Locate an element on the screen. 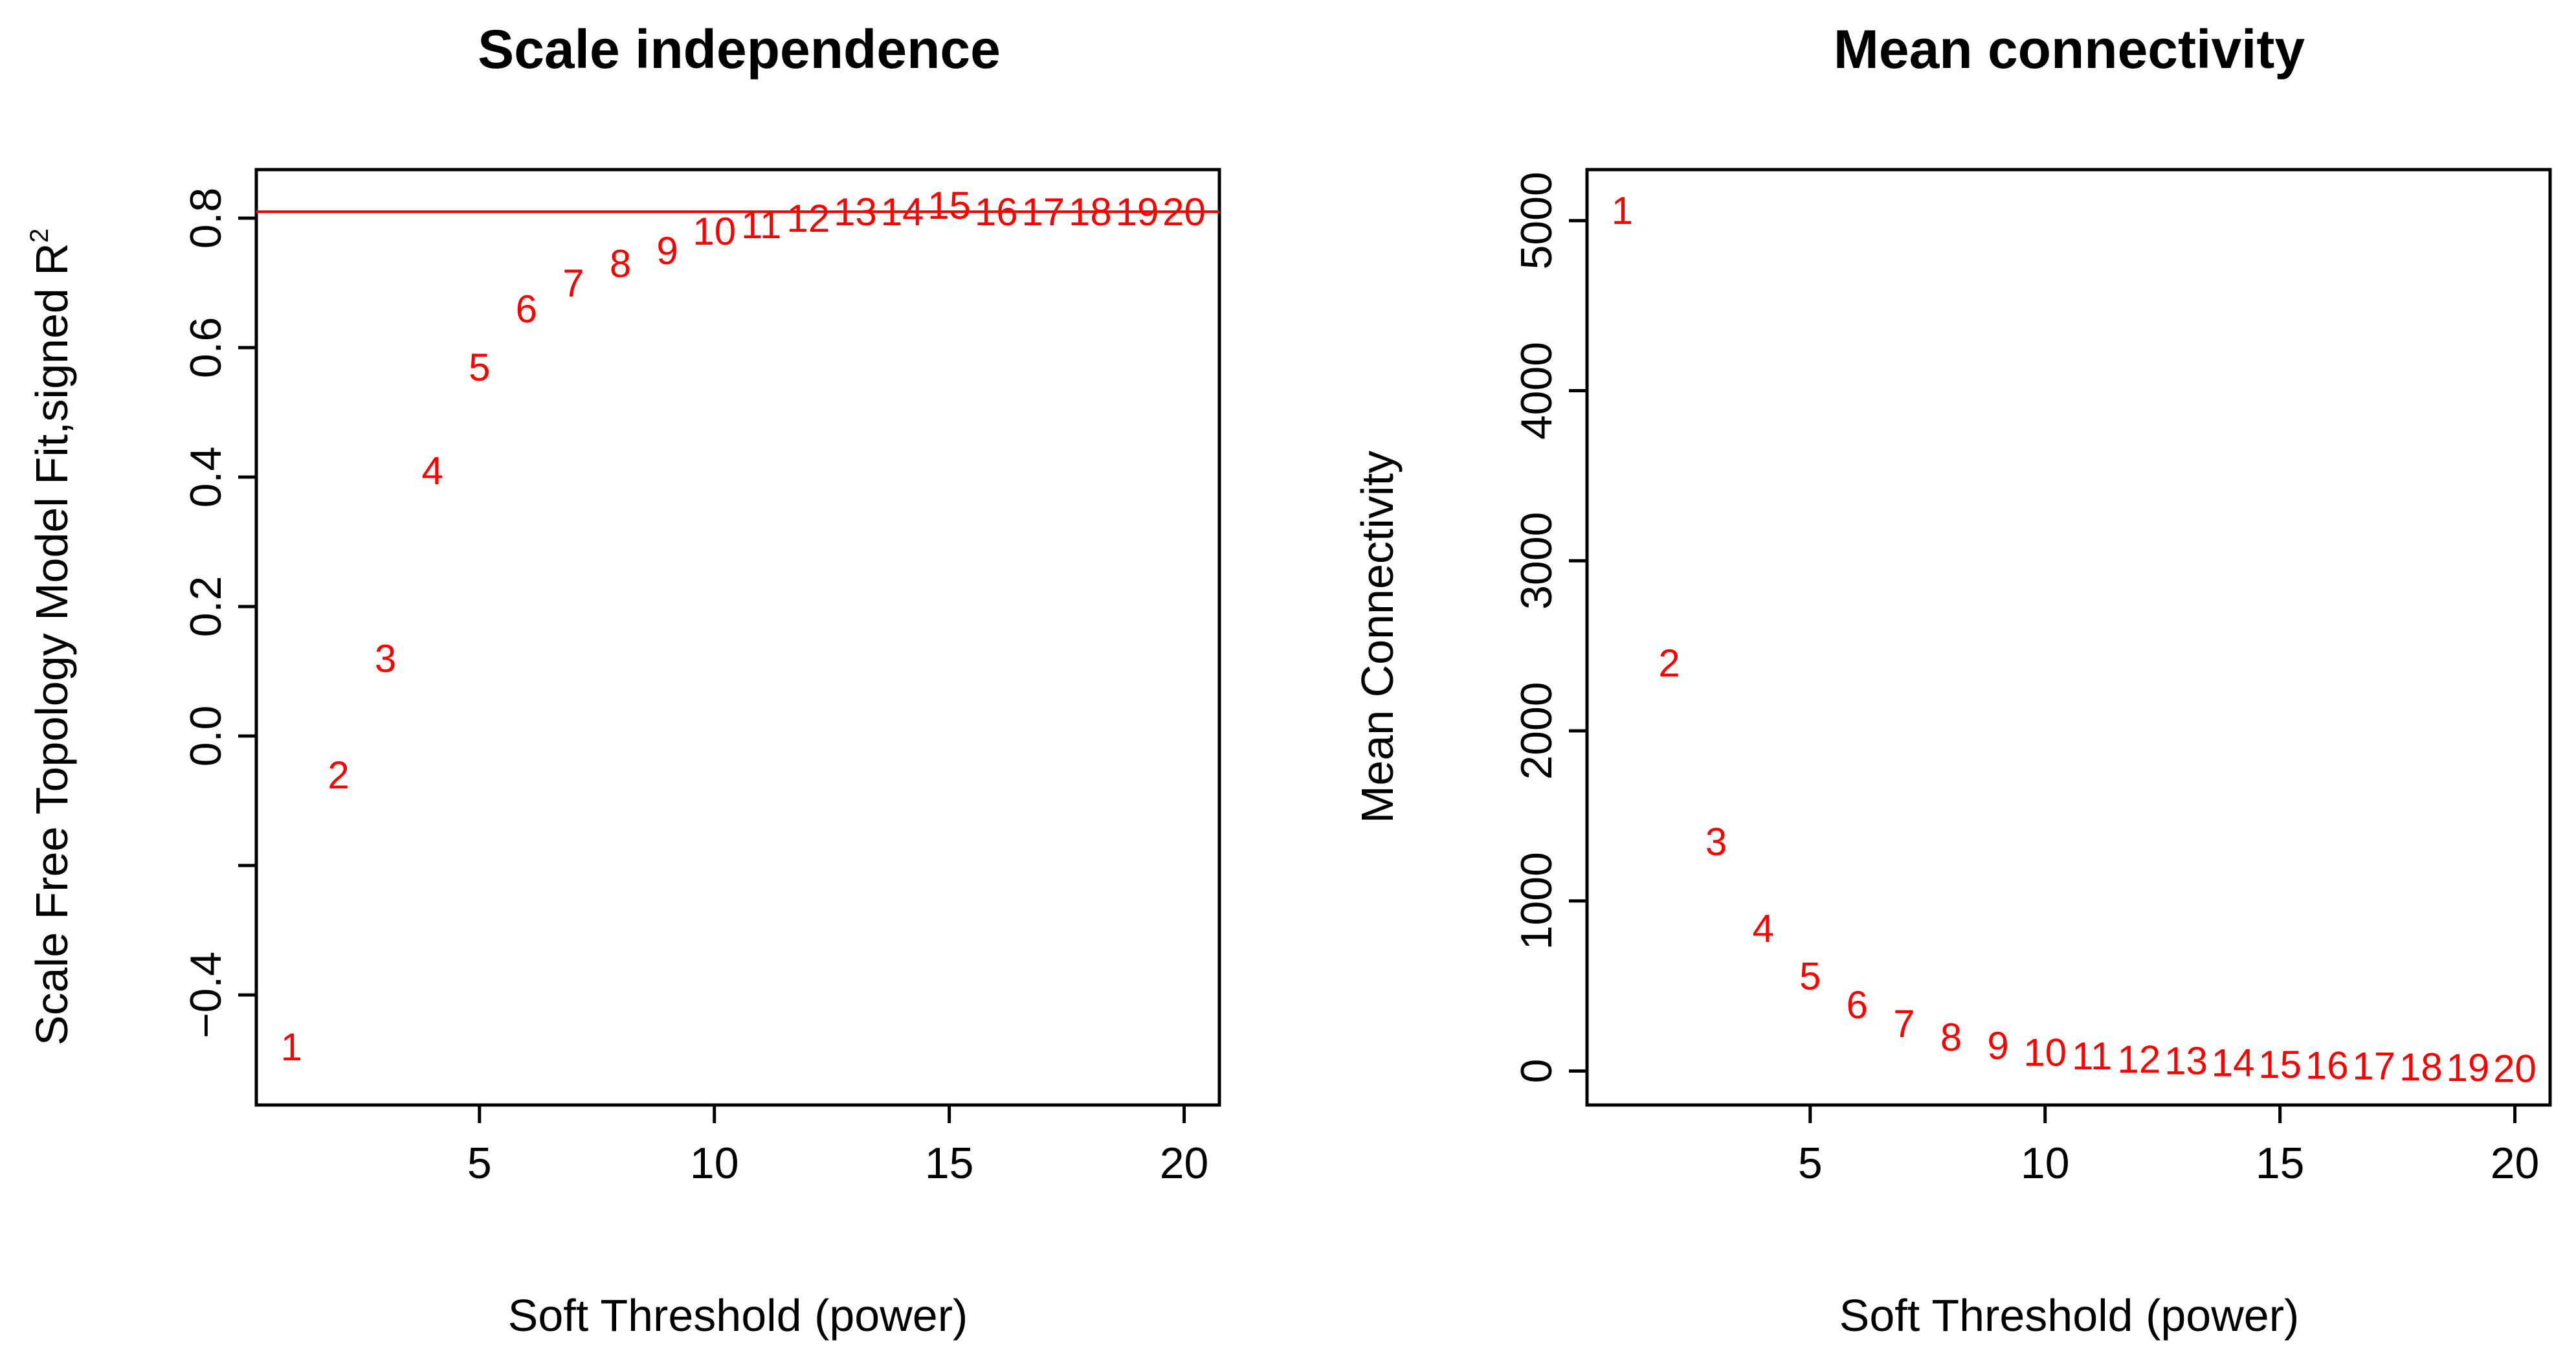 The image size is (2576, 1362). y-tick-label: 2000 is located at coordinates (1536, 731).